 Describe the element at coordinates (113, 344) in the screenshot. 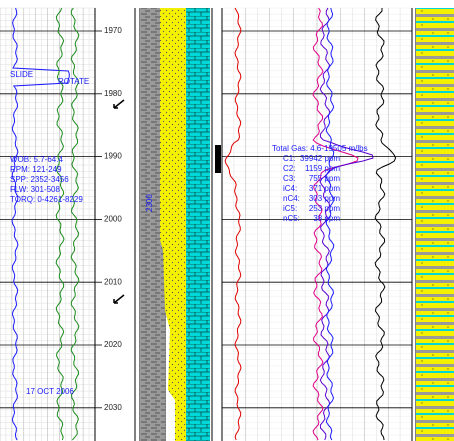

I see `depth-label: 2020` at that location.